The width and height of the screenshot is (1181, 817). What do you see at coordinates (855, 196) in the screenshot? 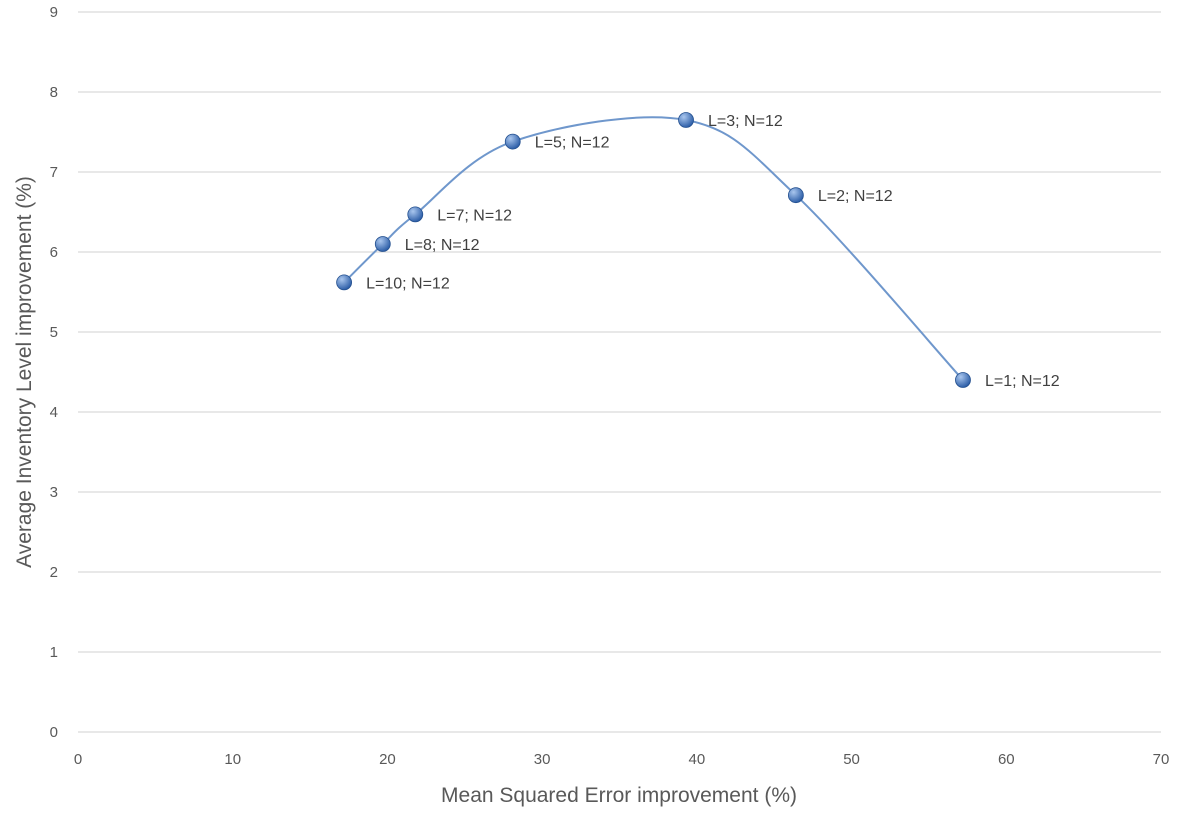
I see `data-label: L=2; N=12` at bounding box center [855, 196].